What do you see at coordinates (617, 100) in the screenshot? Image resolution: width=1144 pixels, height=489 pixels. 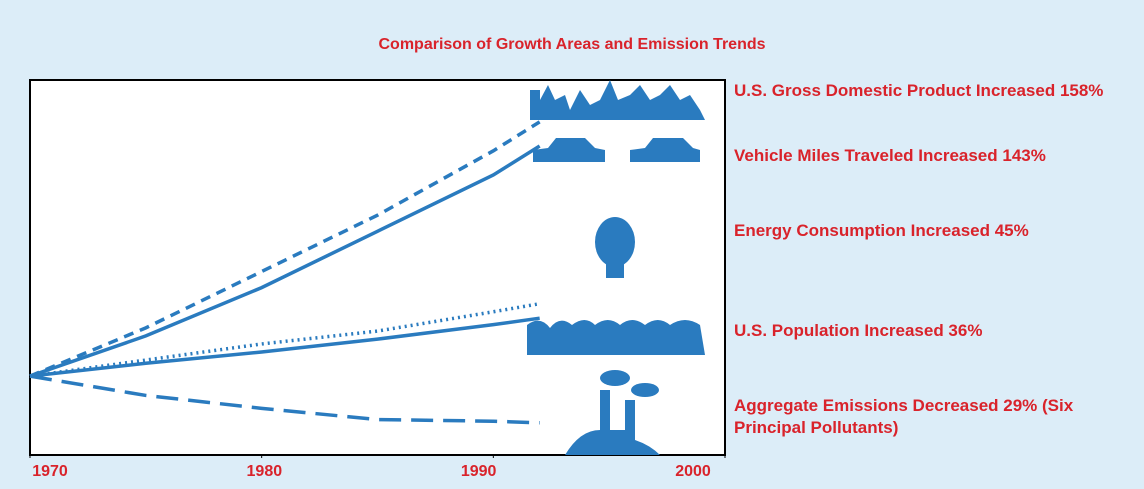 I see `city-icon` at bounding box center [617, 100].